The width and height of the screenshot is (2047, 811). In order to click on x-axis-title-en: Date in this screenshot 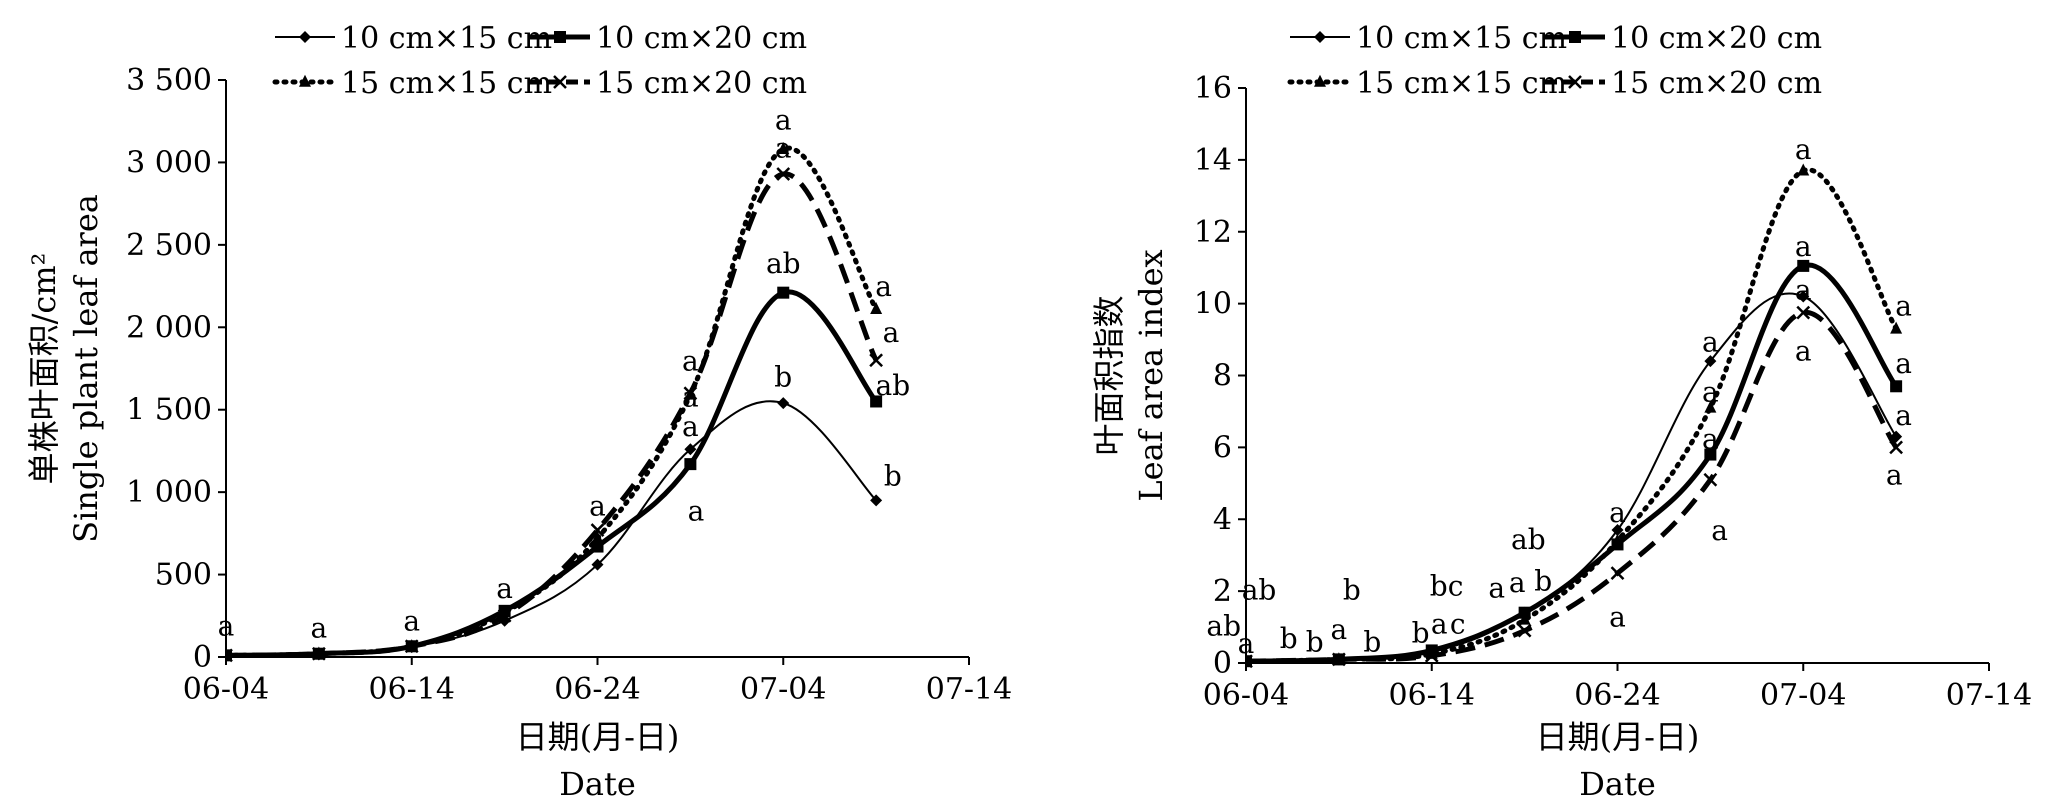, I will do `click(597, 784)`.